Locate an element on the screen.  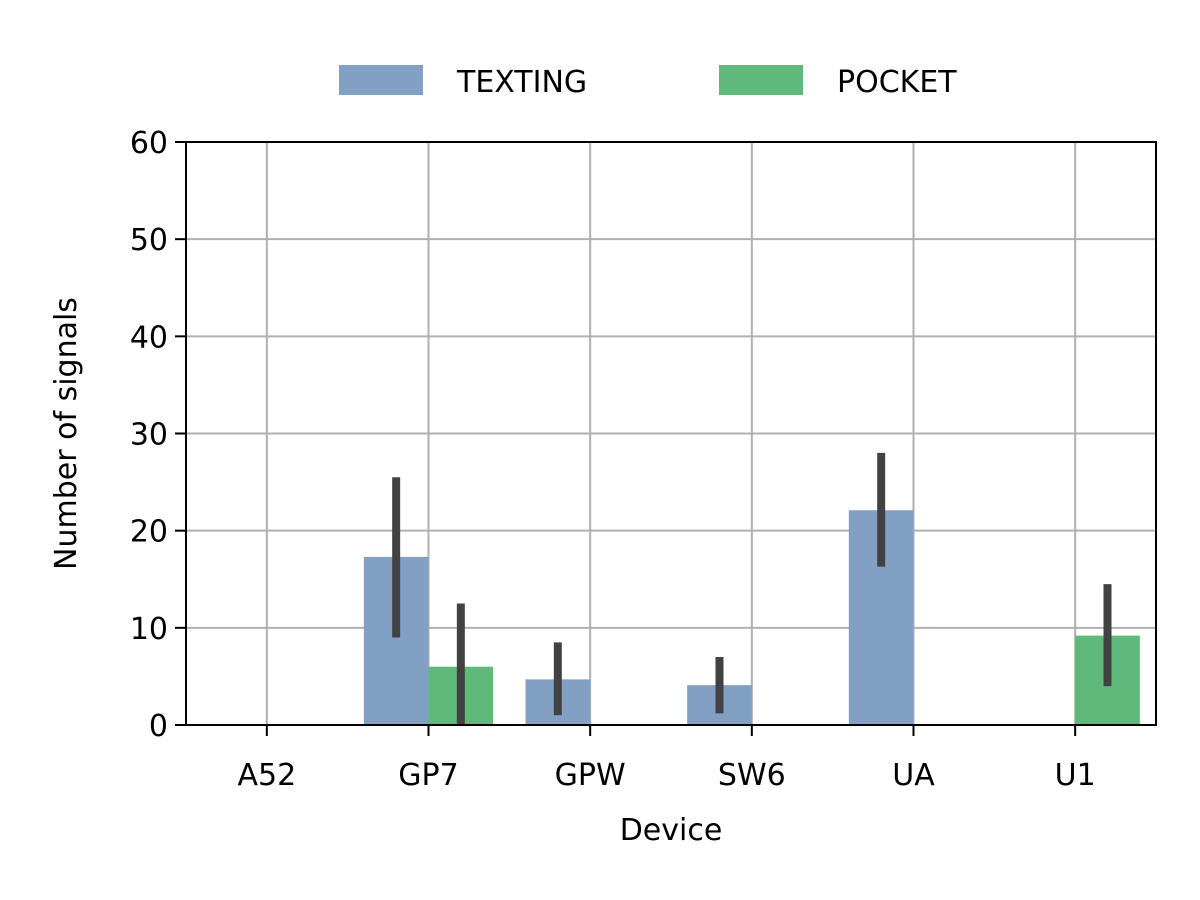
legend-label-pocket: POCKET is located at coordinates (897, 82).